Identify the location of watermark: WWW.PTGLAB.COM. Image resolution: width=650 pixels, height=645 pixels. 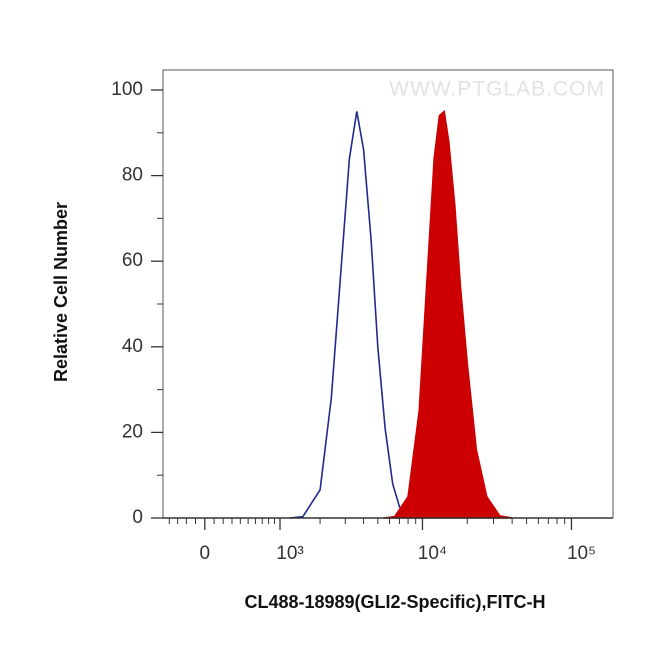
(497, 89).